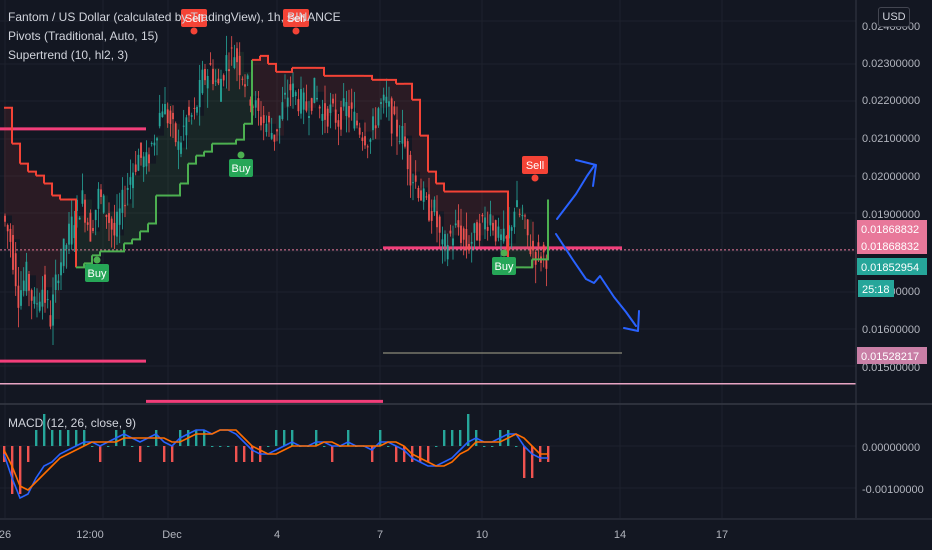  I want to click on signal-label: Sell, so click(535, 166).